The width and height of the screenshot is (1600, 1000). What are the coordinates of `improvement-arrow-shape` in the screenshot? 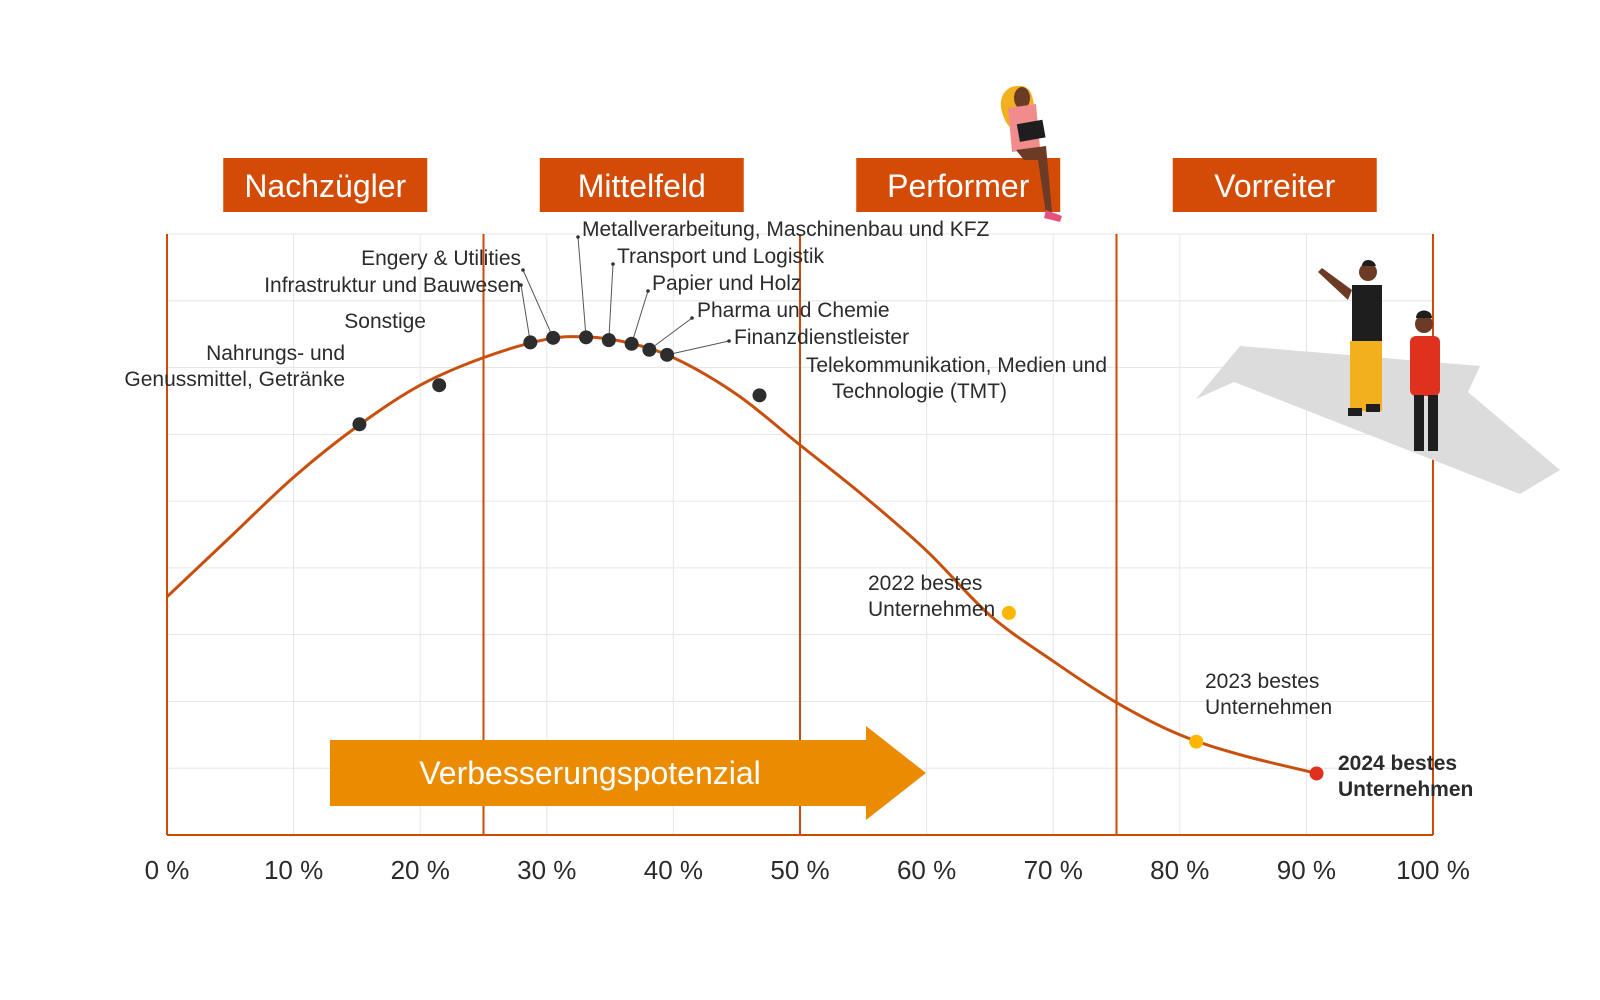 It's located at (628, 773).